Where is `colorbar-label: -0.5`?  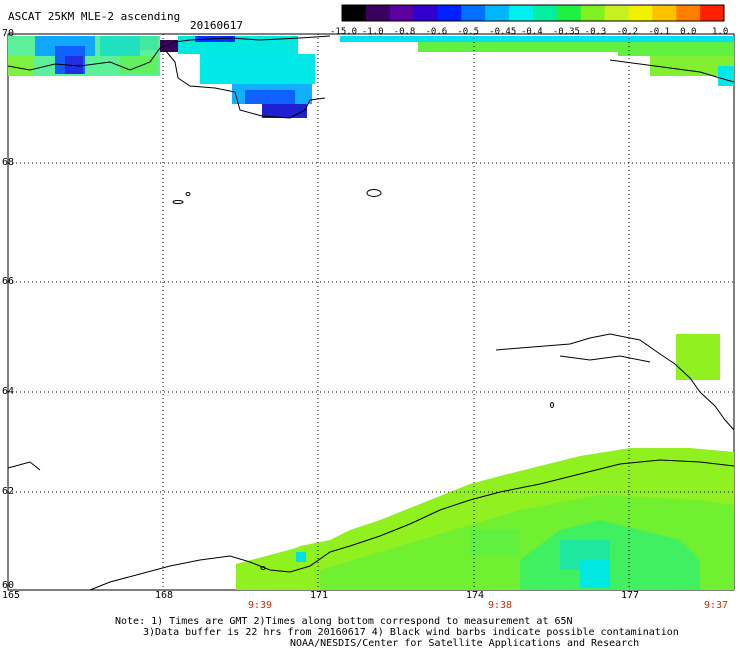
colorbar-label: -0.5 is located at coordinates (468, 32).